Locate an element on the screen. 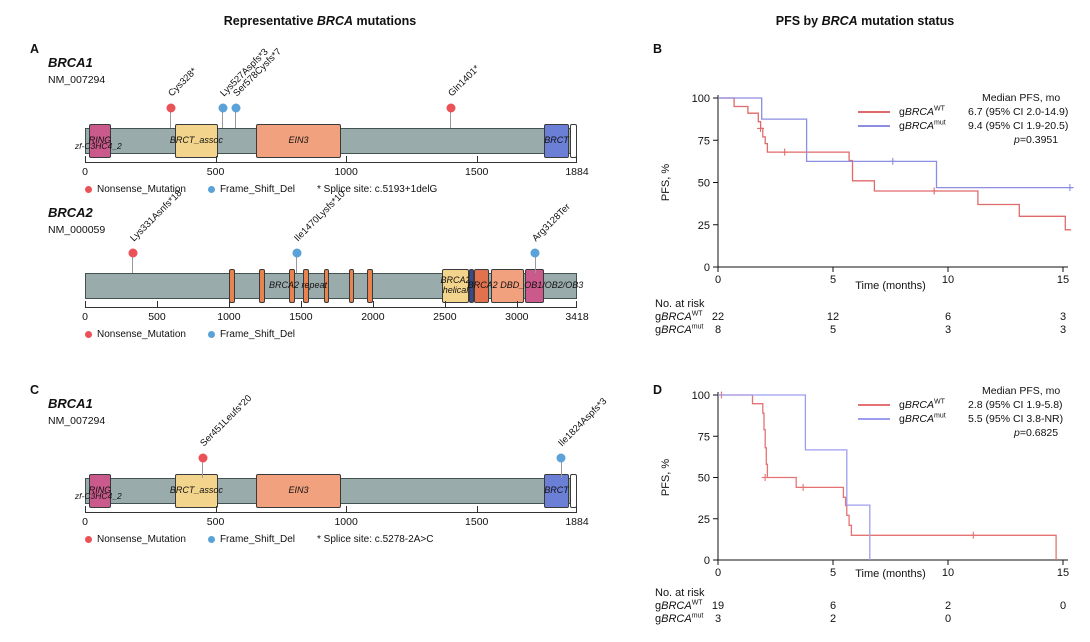 The height and width of the screenshot is (642, 1090). domain-label: EIN3 is located at coordinates (298, 490).